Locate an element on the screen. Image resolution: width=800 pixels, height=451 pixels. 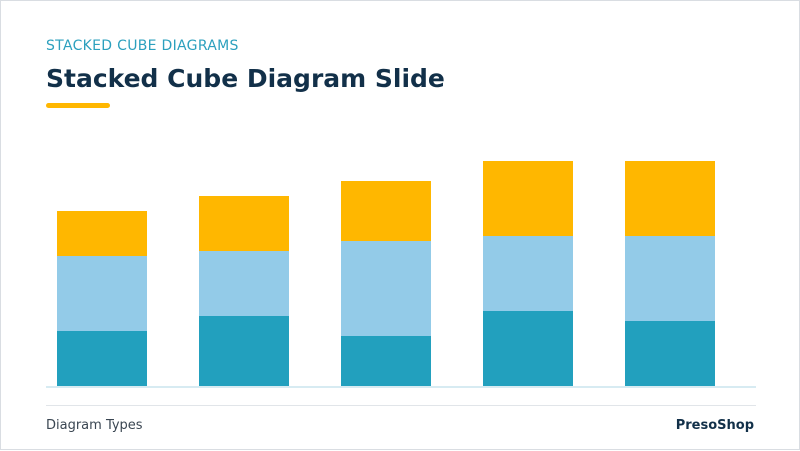
brand-name: PresoShop is located at coordinates (714, 425).